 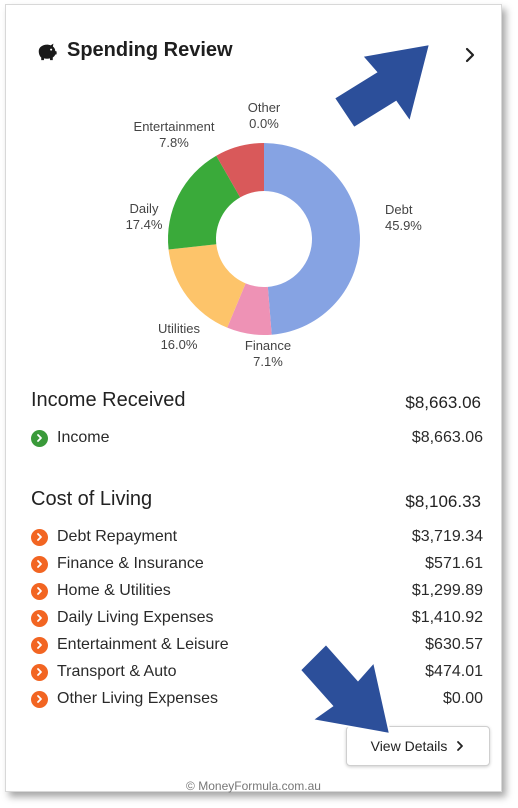 What do you see at coordinates (257, 645) in the screenshot?
I see `list-item-cost: Entertainment & Leisure $630.57` at bounding box center [257, 645].